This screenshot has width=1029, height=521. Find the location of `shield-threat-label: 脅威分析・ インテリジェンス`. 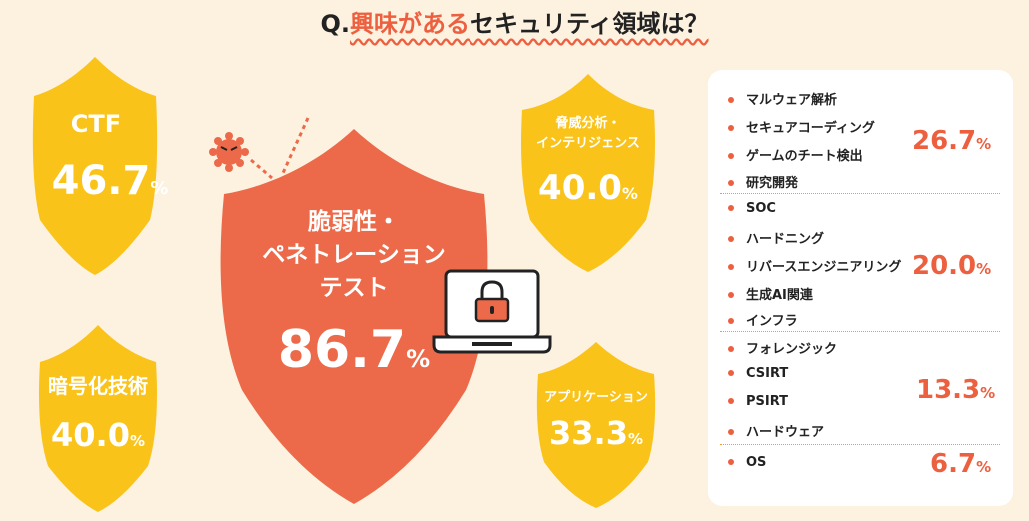

shield-threat-label: 脅威分析・ インテリジェンス is located at coordinates (588, 133).